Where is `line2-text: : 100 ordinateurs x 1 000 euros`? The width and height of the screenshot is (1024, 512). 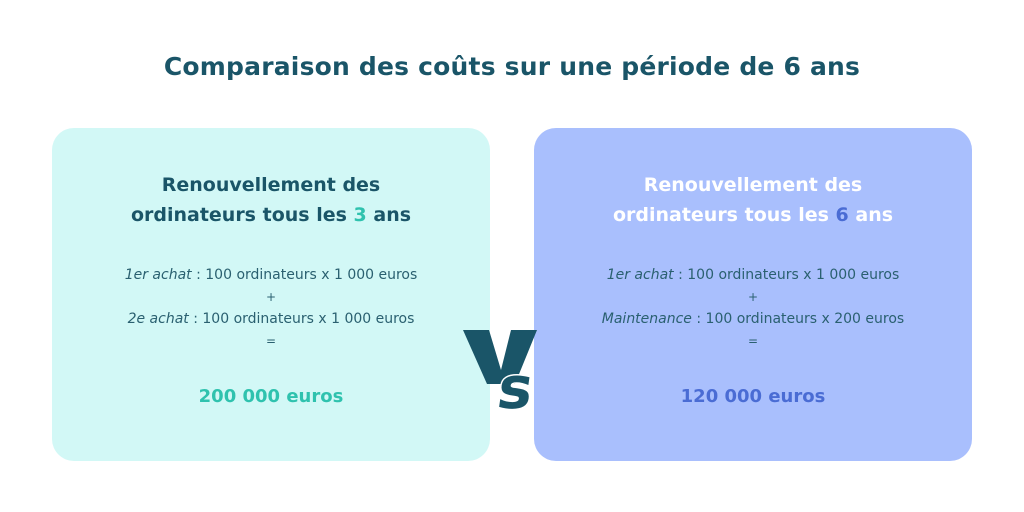 line2-text: : 100 ordinateurs x 1 000 euros is located at coordinates (301, 319).